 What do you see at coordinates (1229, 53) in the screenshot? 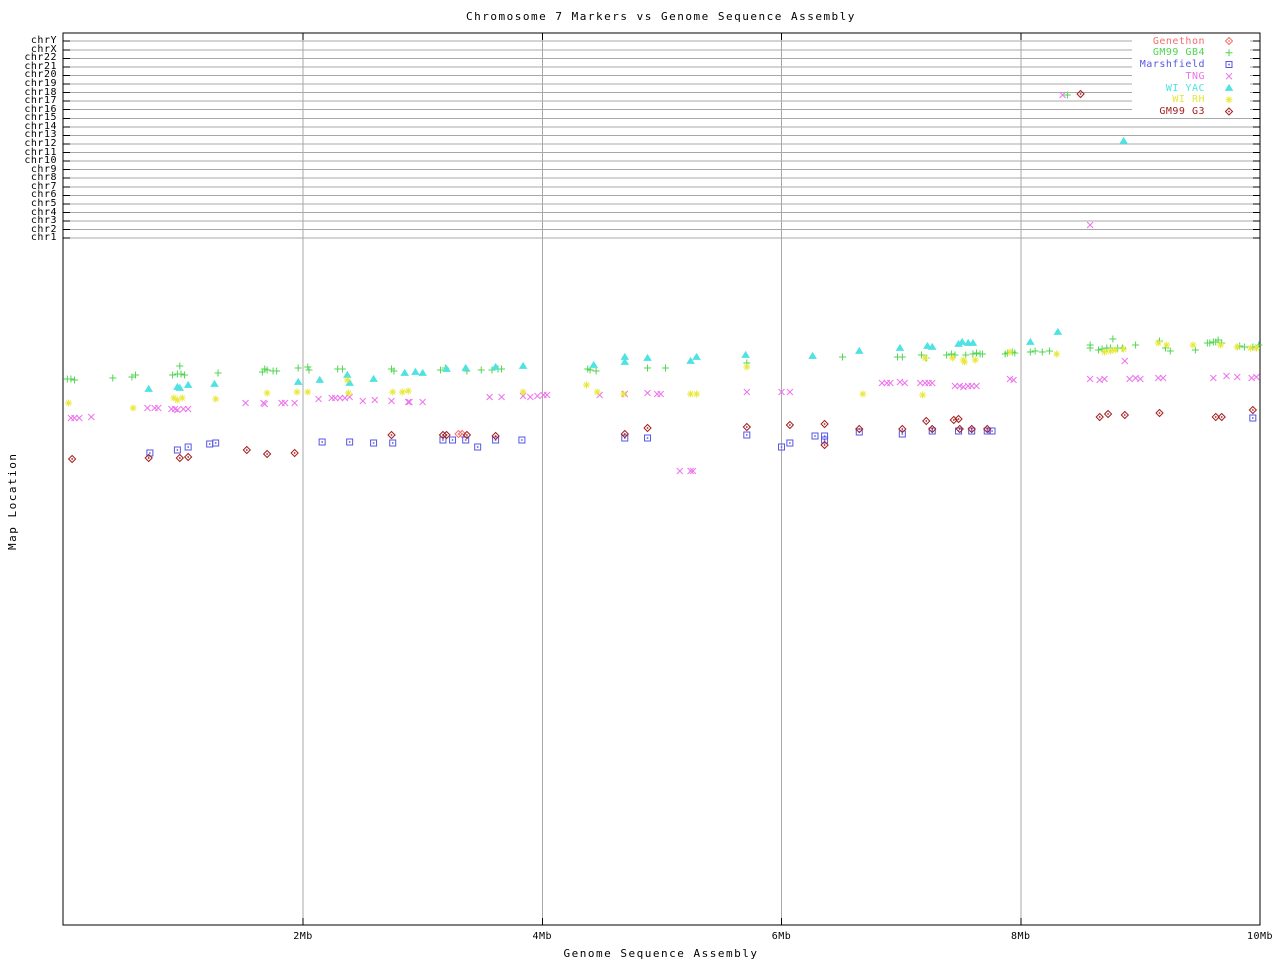
I see `legend-marker-gm99-gb4` at bounding box center [1229, 53].